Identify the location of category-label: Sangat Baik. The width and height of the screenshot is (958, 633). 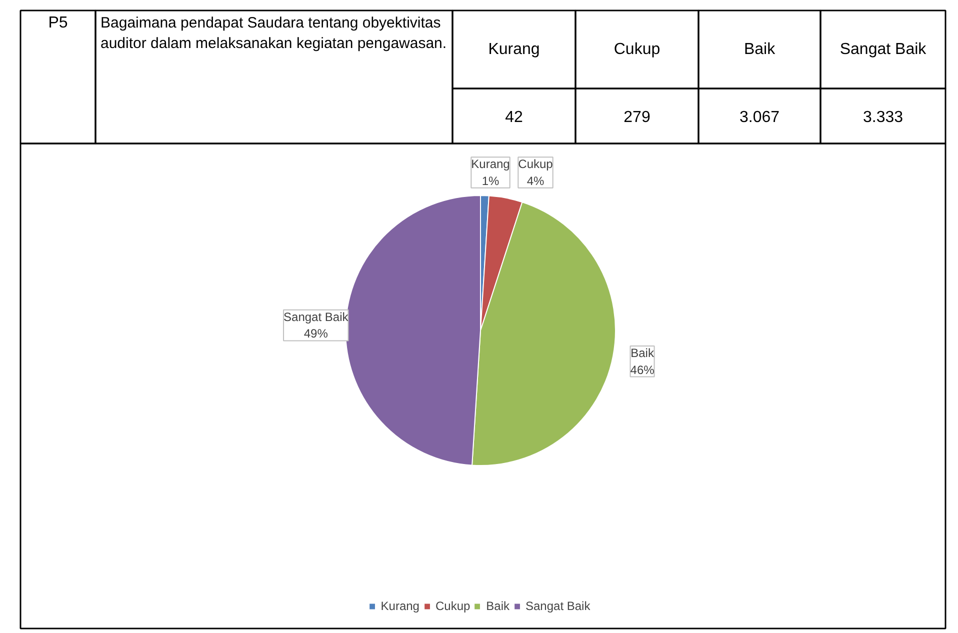
(883, 49).